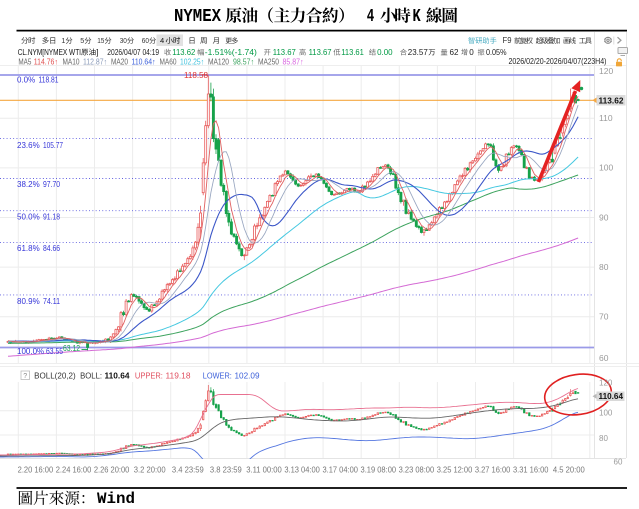 The width and height of the screenshot is (639, 509). I want to click on svg-text: 30, so click(123, 40).